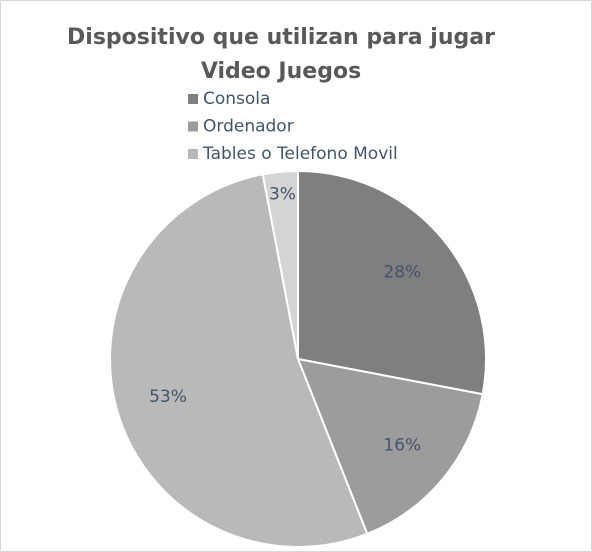 Image resolution: width=592 pixels, height=552 pixels. What do you see at coordinates (300, 154) in the screenshot?
I see `legend-label: Tables o Telefono Movil` at bounding box center [300, 154].